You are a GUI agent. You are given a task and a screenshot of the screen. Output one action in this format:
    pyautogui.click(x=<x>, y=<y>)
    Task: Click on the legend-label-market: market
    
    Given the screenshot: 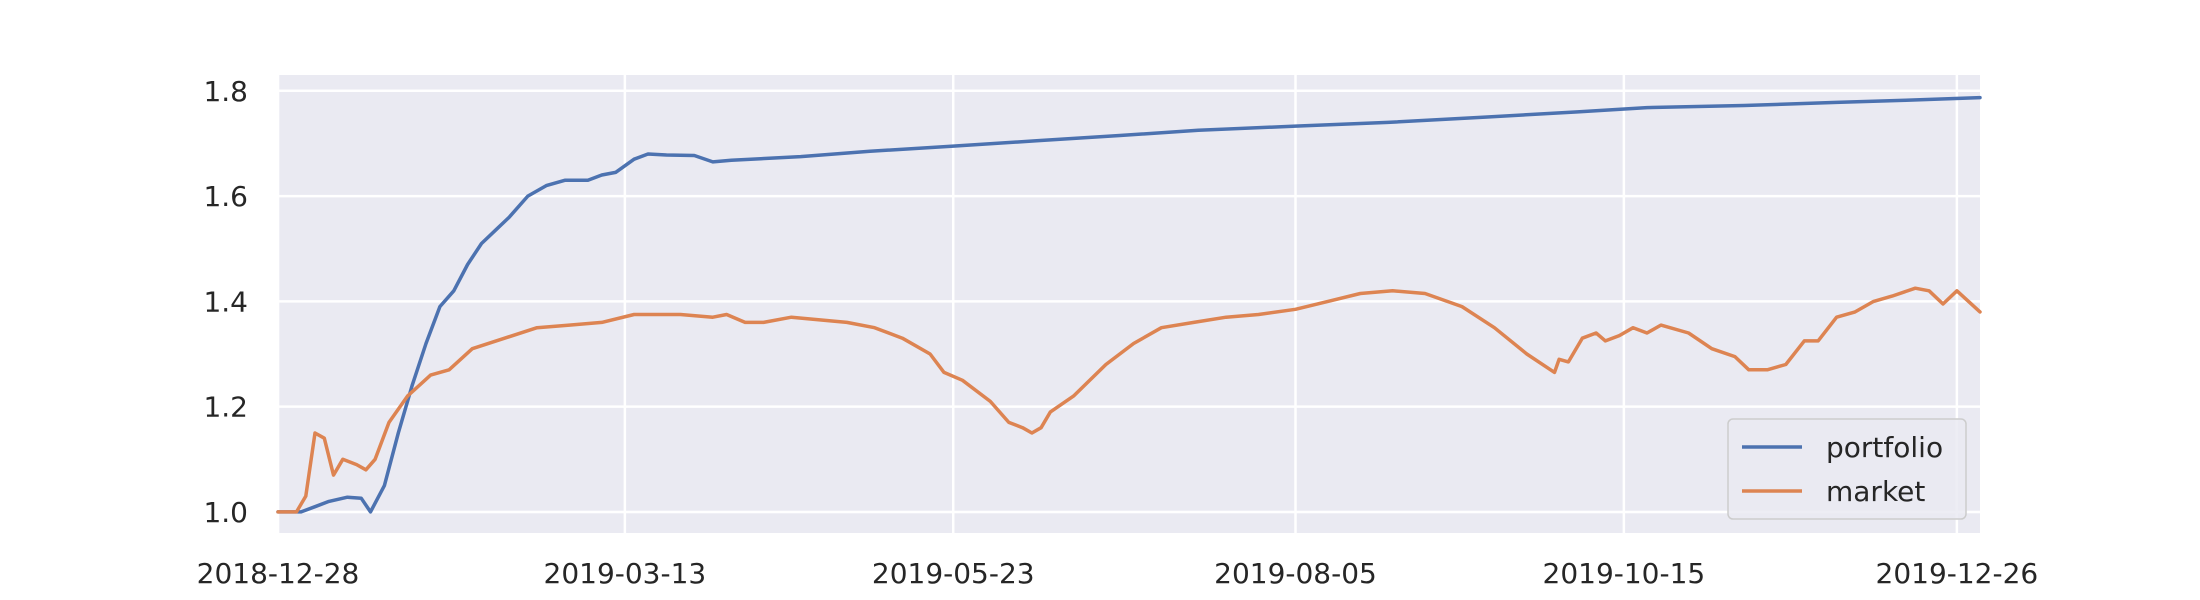 What is the action you would take?
    pyautogui.click(x=1875, y=491)
    